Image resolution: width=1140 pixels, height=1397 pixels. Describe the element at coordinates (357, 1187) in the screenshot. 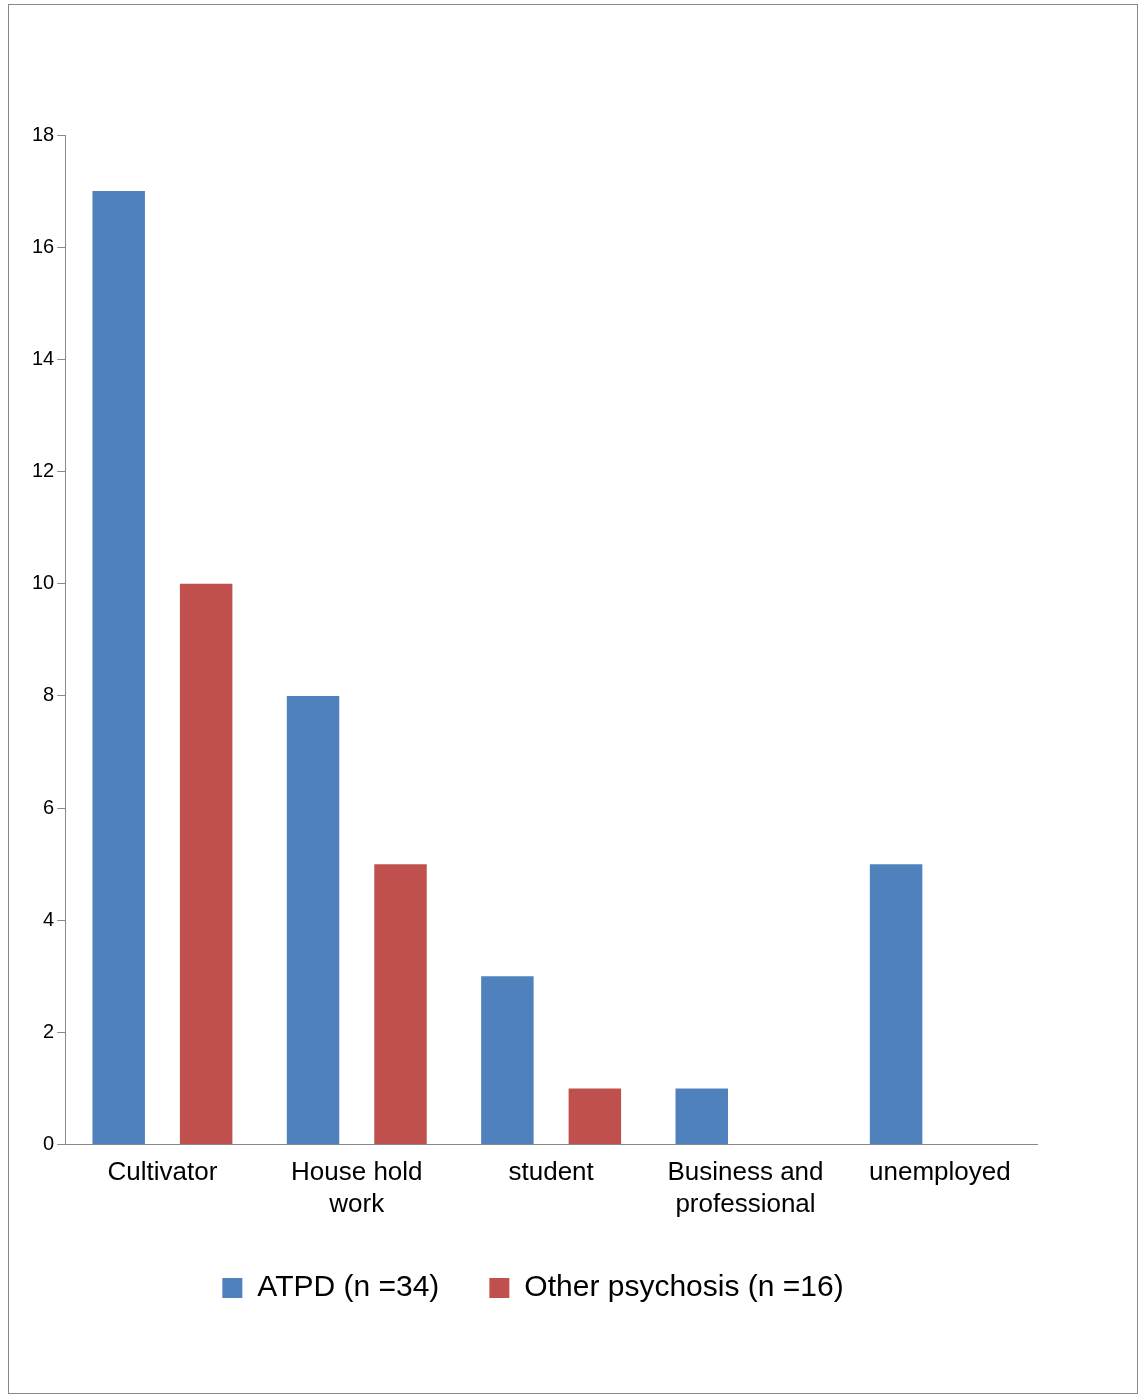

I see `x-tick-label: House hold work` at that location.